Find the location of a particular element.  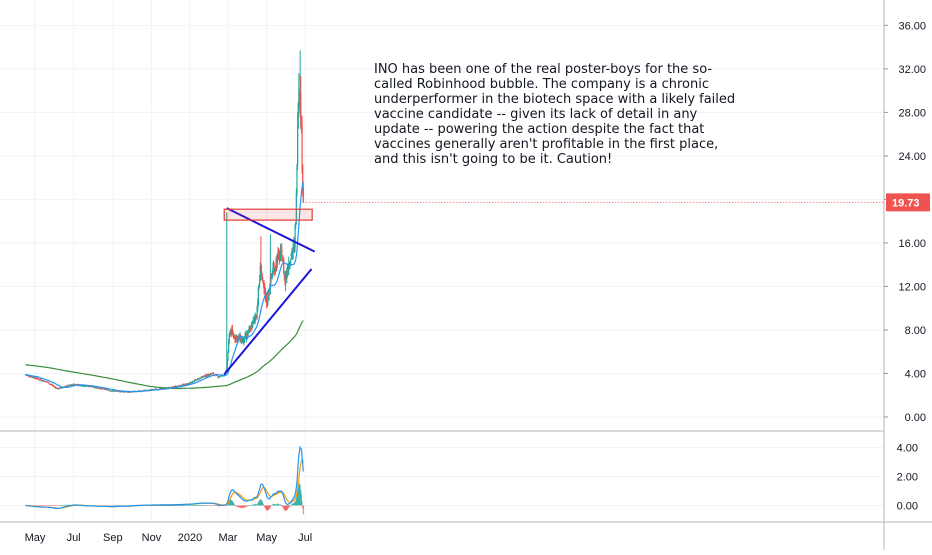

price-tick-label: 16.00 is located at coordinates (912, 244).